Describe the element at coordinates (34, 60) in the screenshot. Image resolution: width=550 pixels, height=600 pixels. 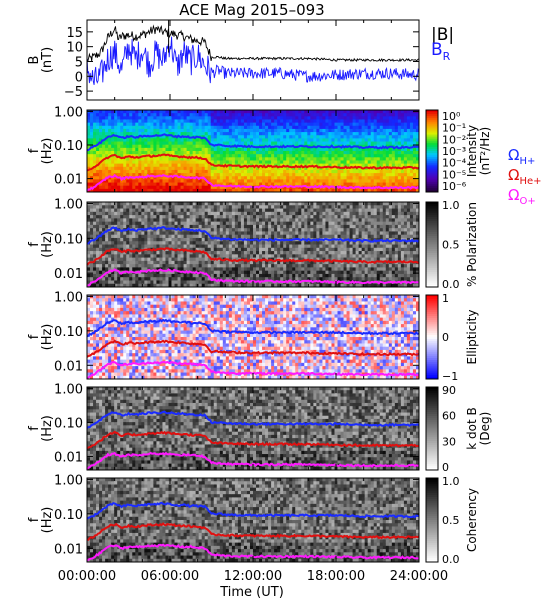
I see `y-axis-label: B` at that location.